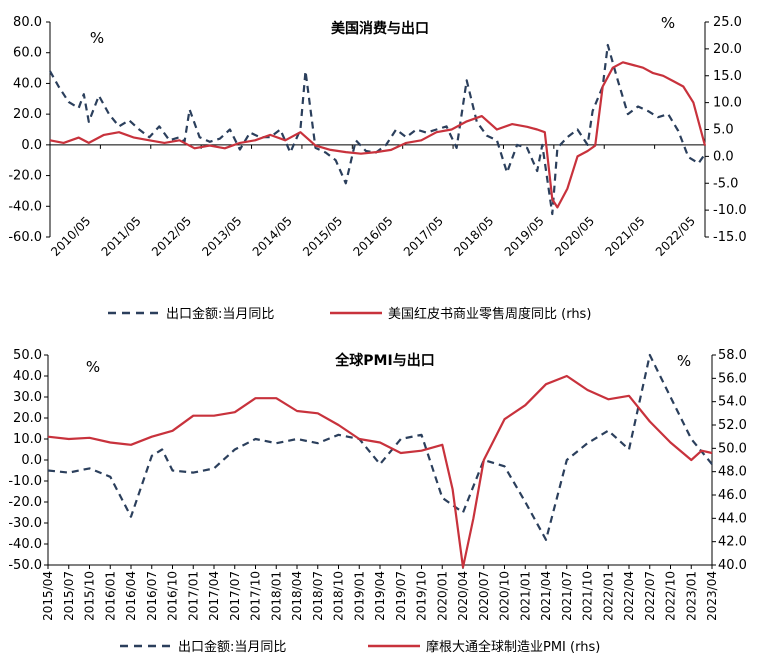 The image size is (772, 665). What do you see at coordinates (121, 236) in the screenshot?
I see `top-x-tick-label: 2011/05` at bounding box center [121, 236].